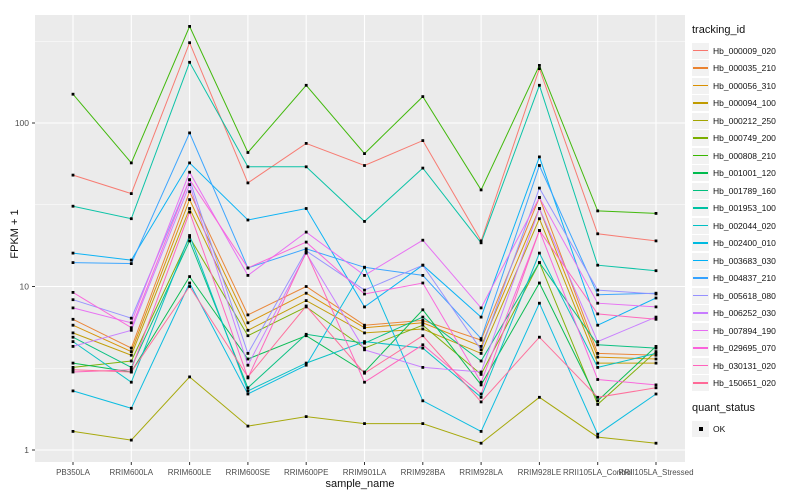 This screenshot has width=800, height=500. Describe the element at coordinates (746, 69) in the screenshot. I see `legend-item: Hb_000035_210` at that location.